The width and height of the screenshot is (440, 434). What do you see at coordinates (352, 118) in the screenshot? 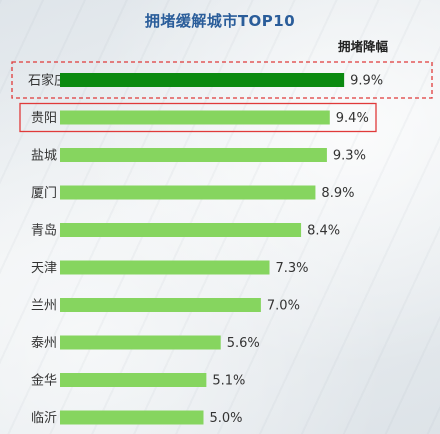
I see `value-label: 9.4%` at bounding box center [352, 118].